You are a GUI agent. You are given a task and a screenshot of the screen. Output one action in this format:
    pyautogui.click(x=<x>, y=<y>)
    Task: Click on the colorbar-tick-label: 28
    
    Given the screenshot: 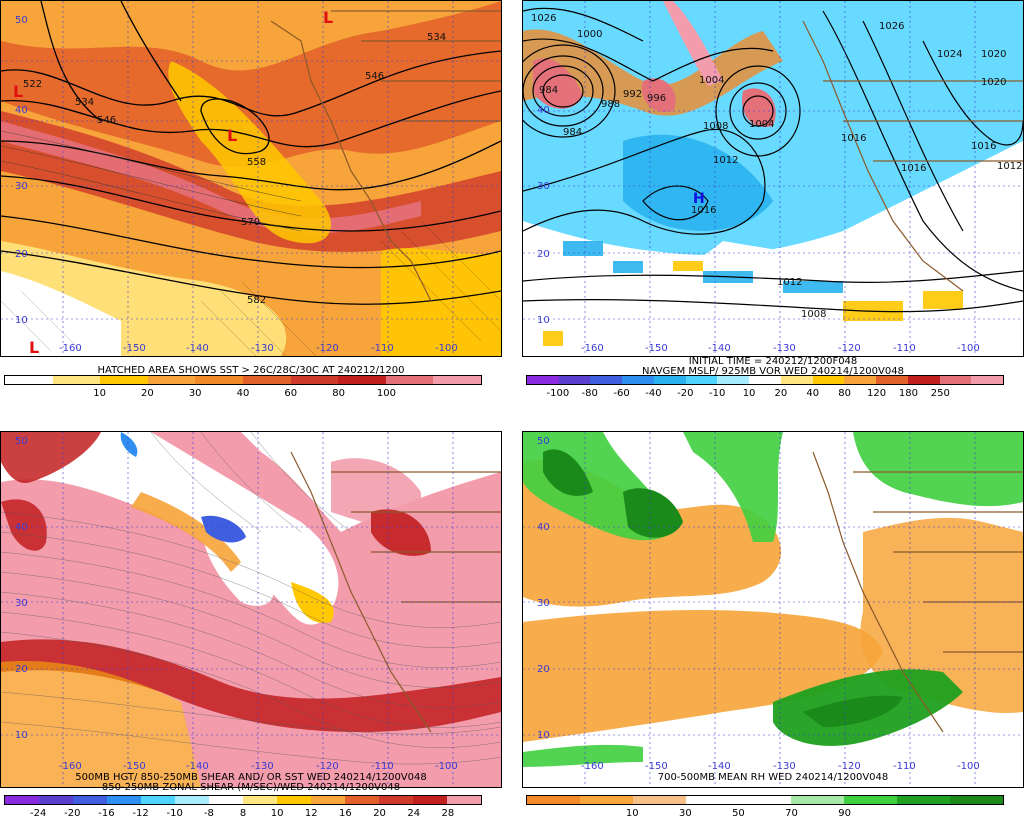 What is the action you would take?
    pyautogui.click(x=448, y=813)
    